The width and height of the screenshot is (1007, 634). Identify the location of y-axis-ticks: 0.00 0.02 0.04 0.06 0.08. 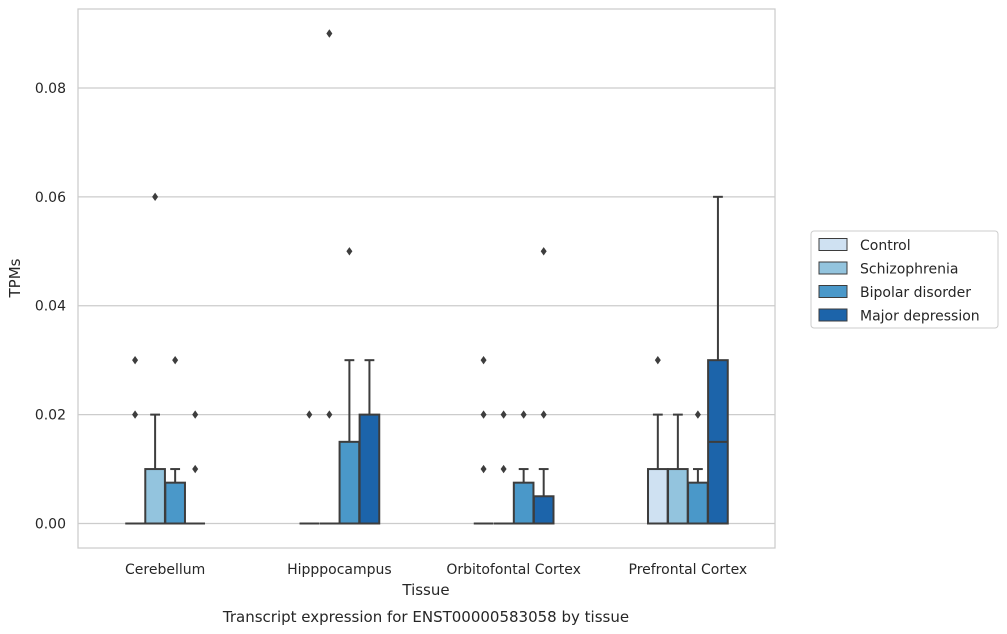
(50, 307).